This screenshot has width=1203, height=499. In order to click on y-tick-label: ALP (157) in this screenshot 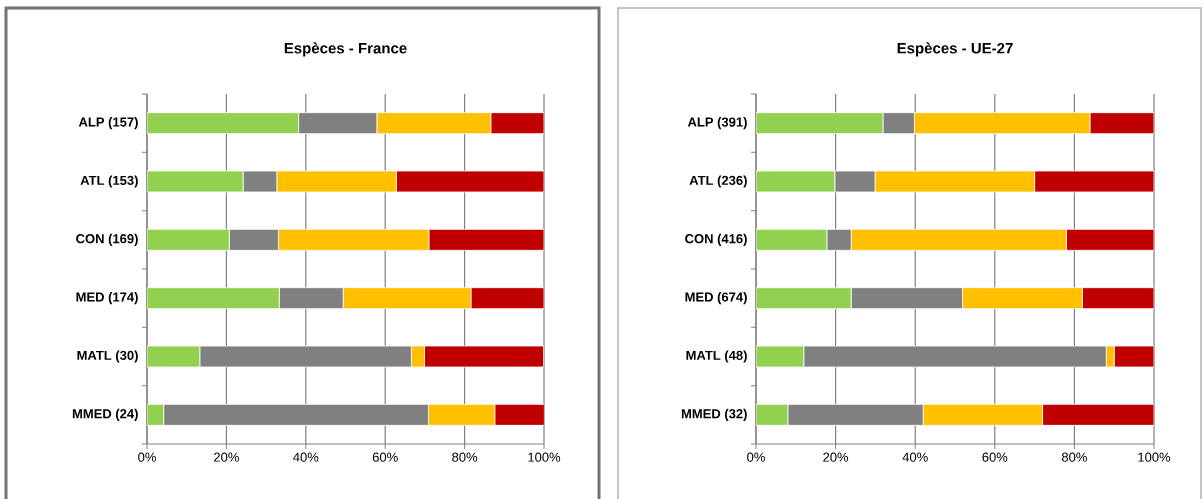, I will do `click(108, 123)`.